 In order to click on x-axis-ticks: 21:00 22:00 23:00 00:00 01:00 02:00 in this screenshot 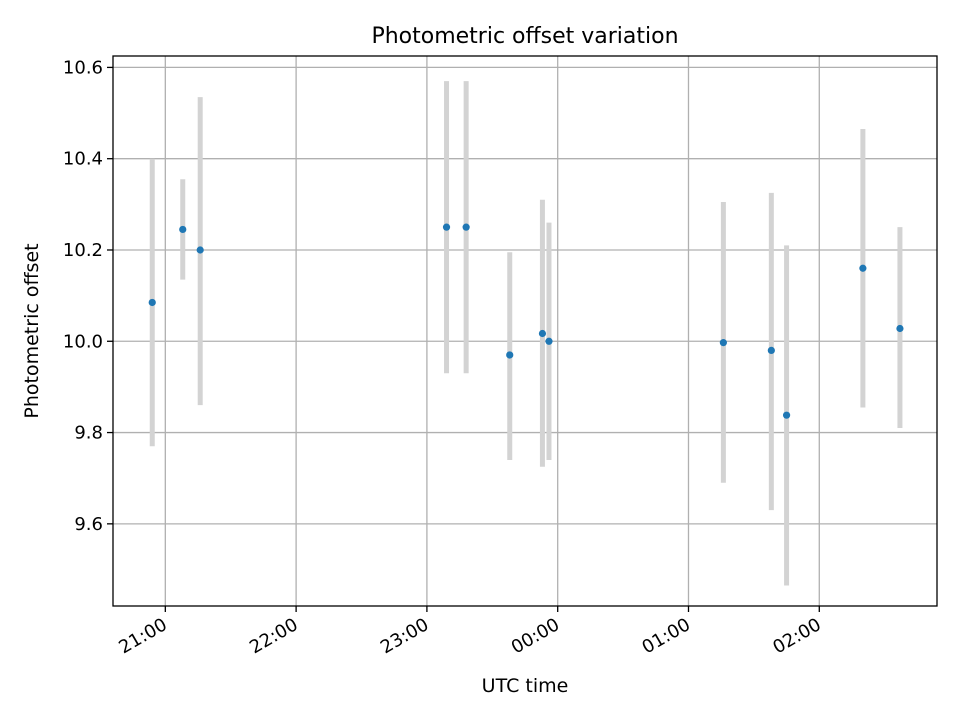, I will do `click(470, 632)`.